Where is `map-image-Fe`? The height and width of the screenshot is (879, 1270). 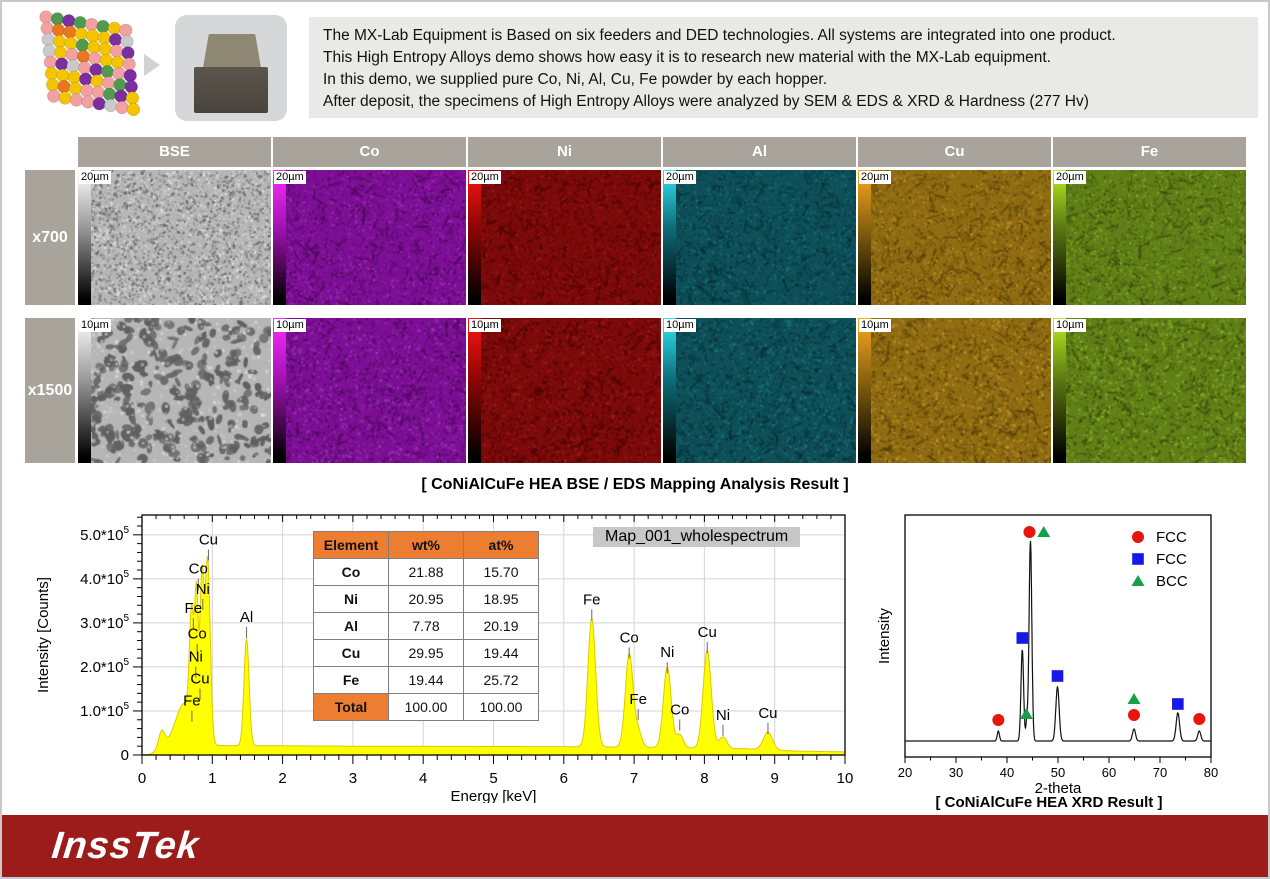 map-image-Fe is located at coordinates (1149, 390).